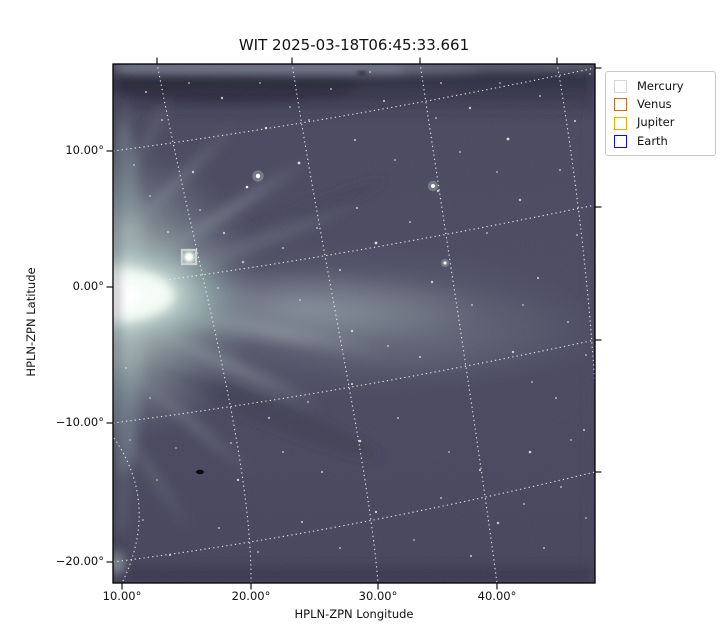 This screenshot has width=720, height=640. I want to click on x-tick-label-20: 20.00°, so click(251, 596).